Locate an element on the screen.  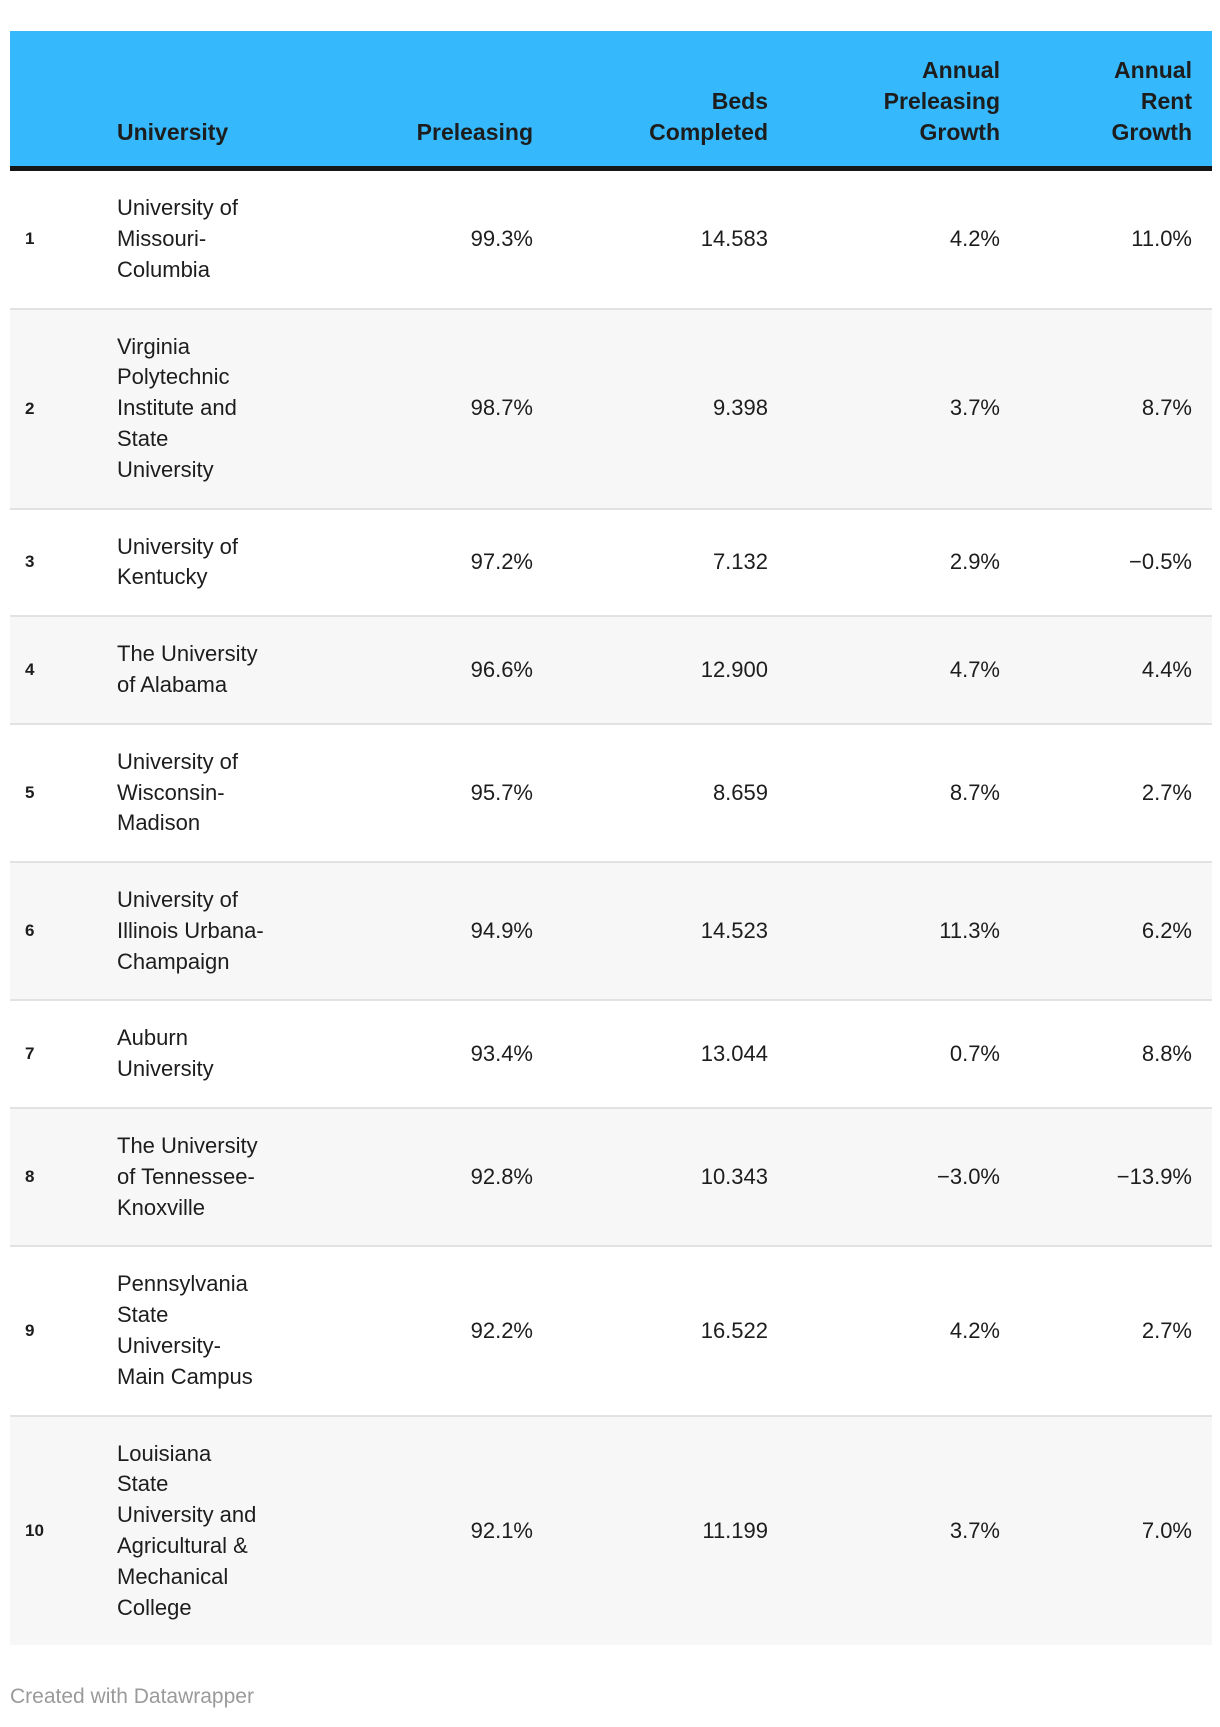
preleasing-cell: 98.7% is located at coordinates (456, 408).